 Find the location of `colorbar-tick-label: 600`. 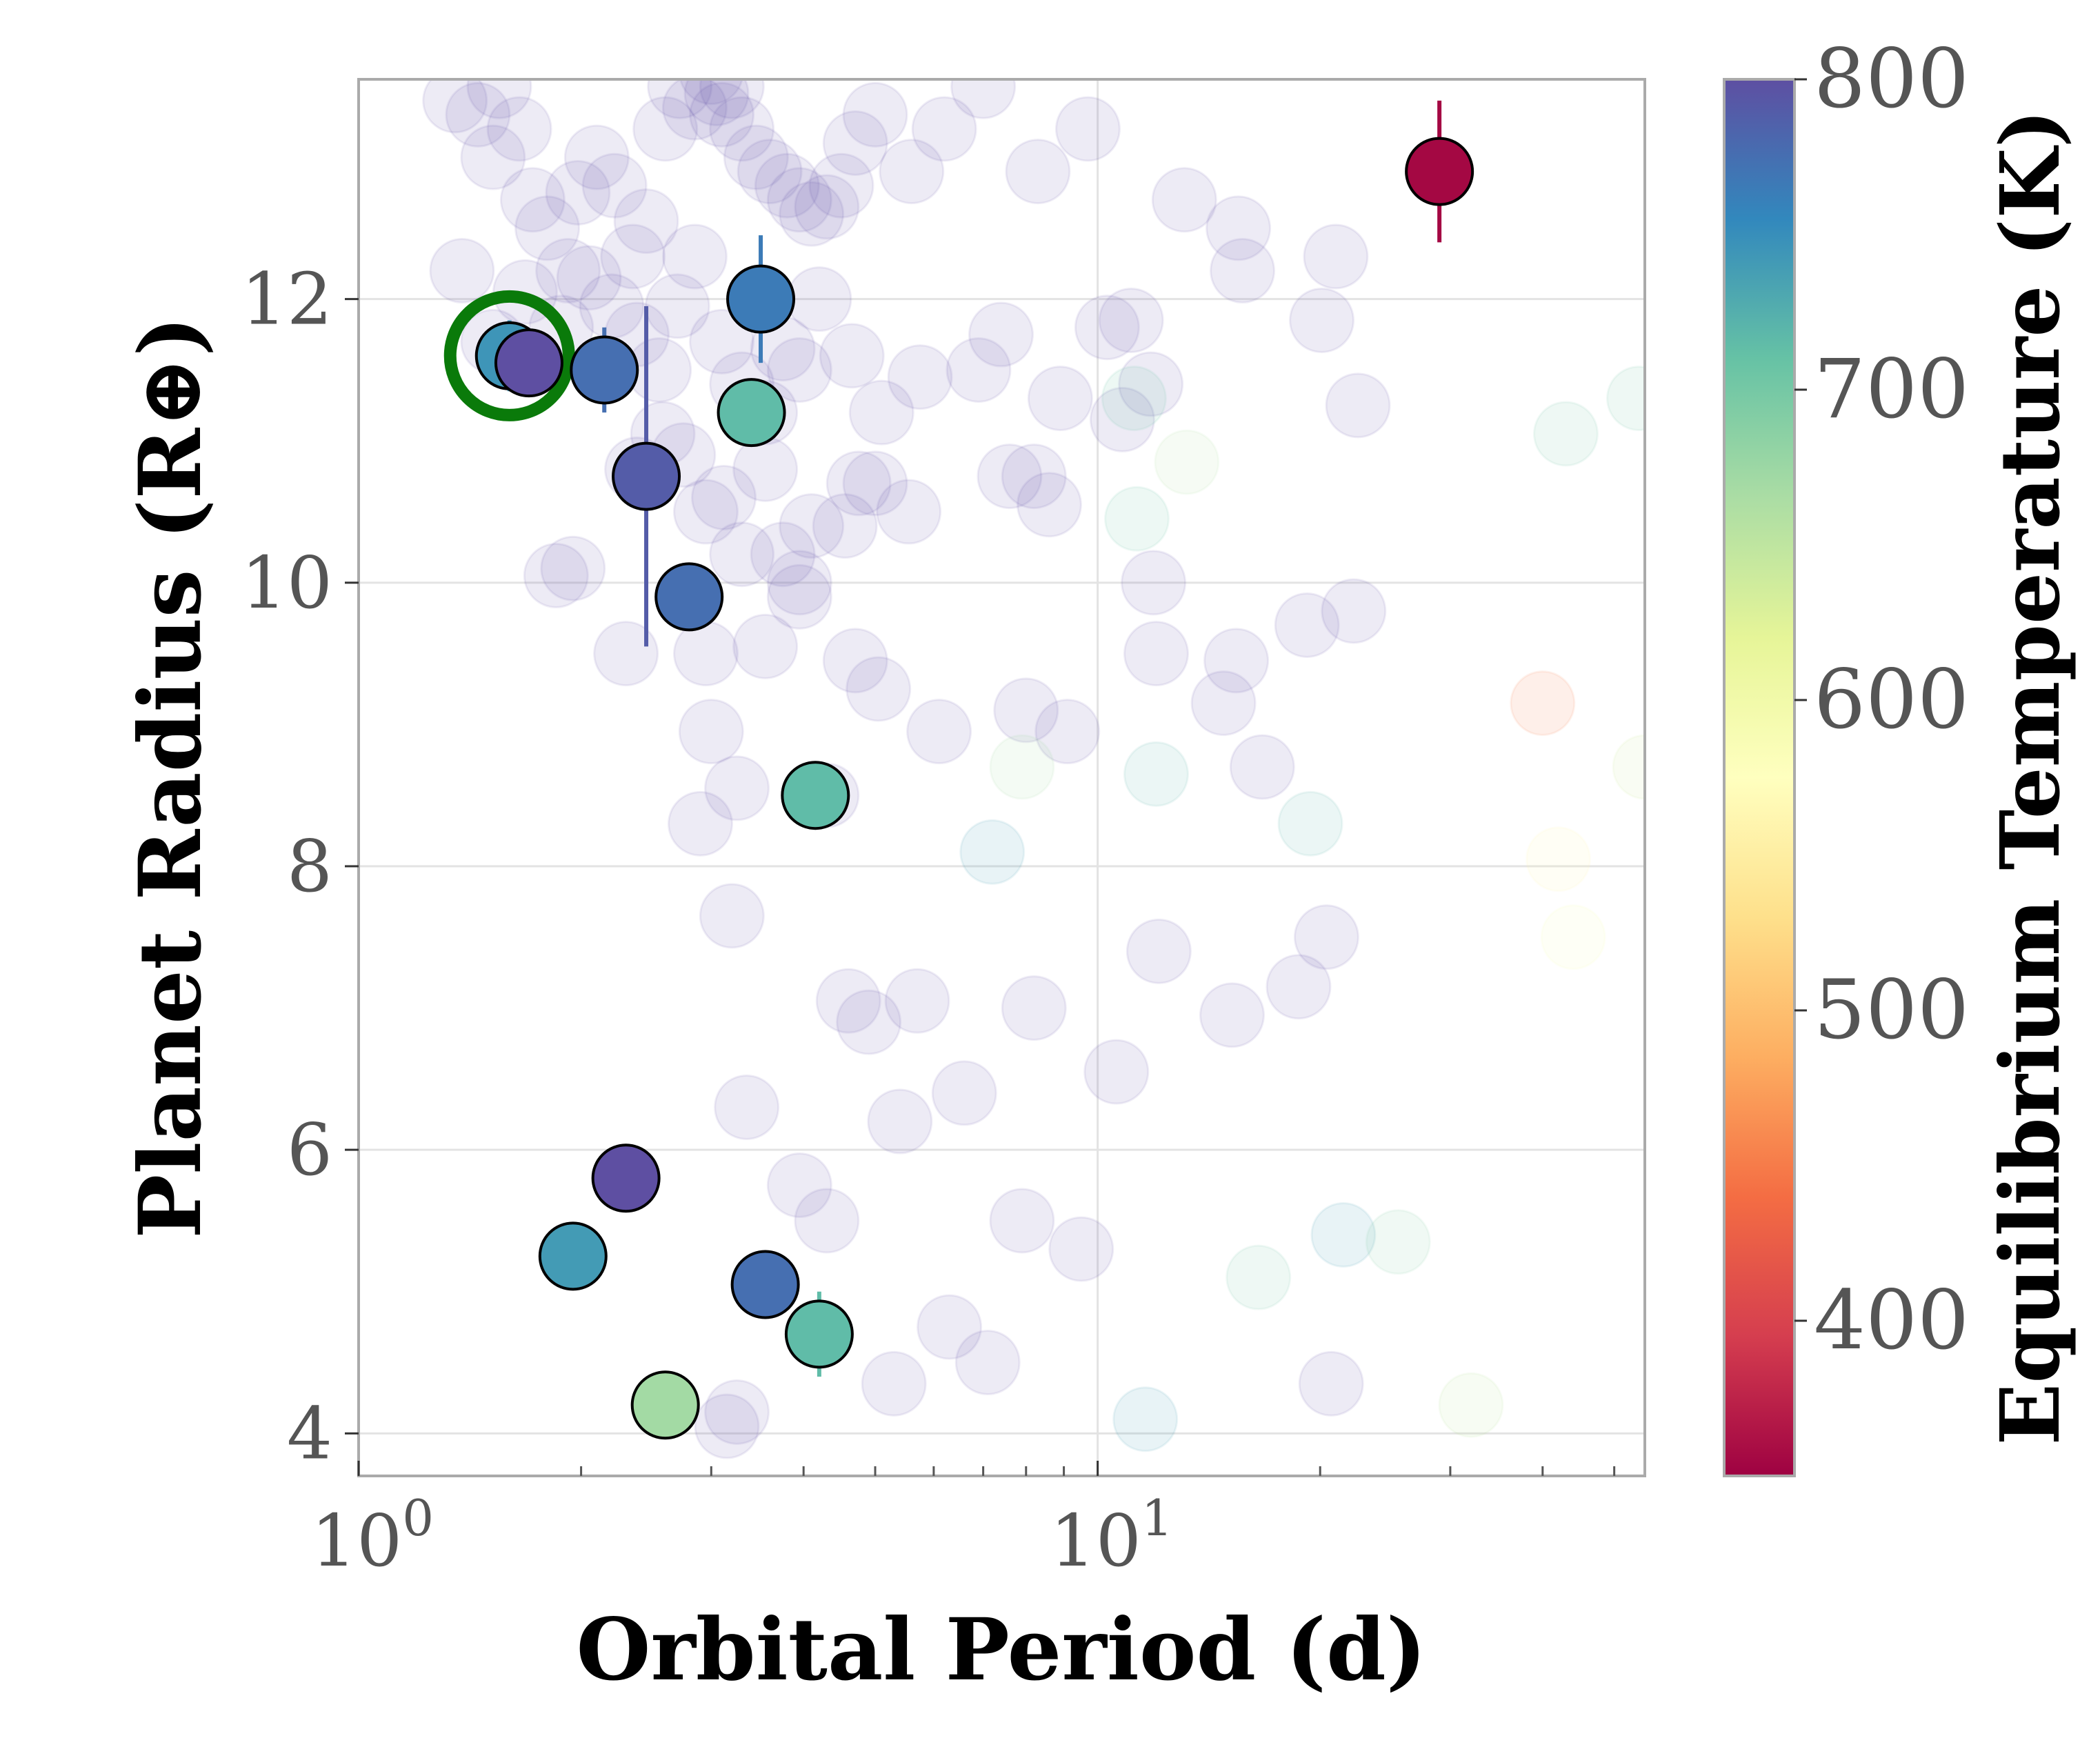

colorbar-tick-label: 600 is located at coordinates (1891, 699).